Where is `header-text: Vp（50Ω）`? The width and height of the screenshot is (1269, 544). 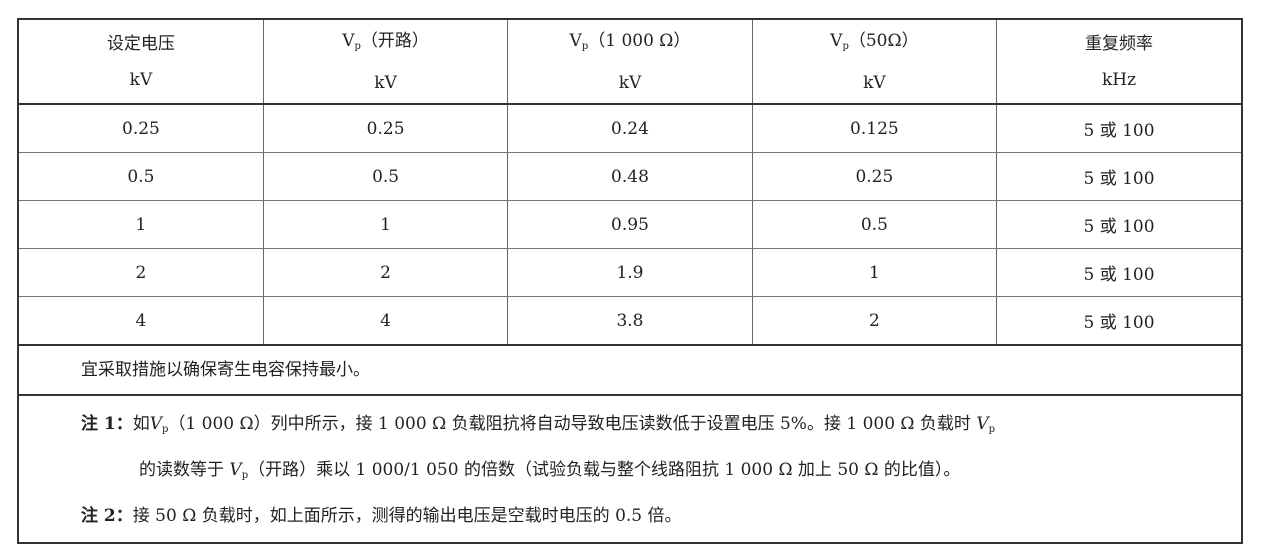 header-text: Vp（50Ω） is located at coordinates (874, 41).